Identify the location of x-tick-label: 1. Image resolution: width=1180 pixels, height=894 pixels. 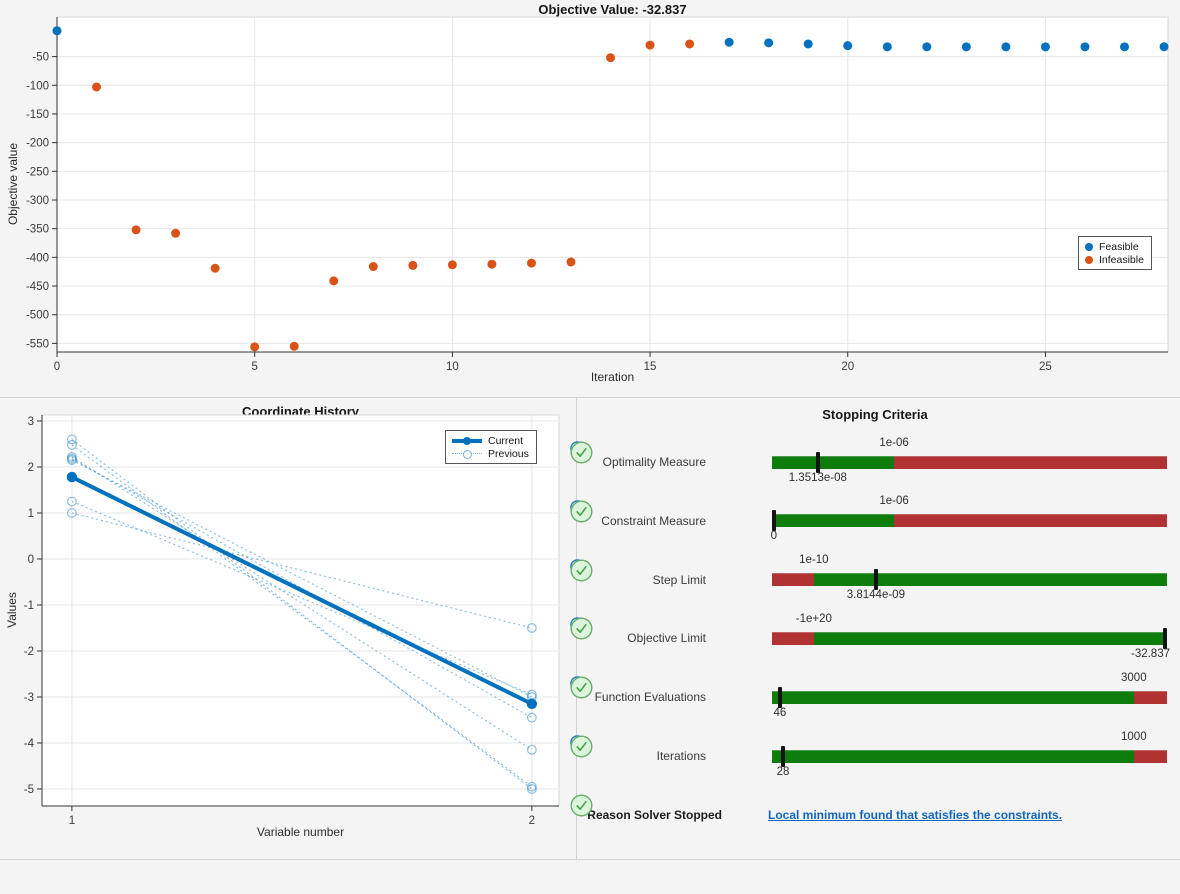
(72, 821).